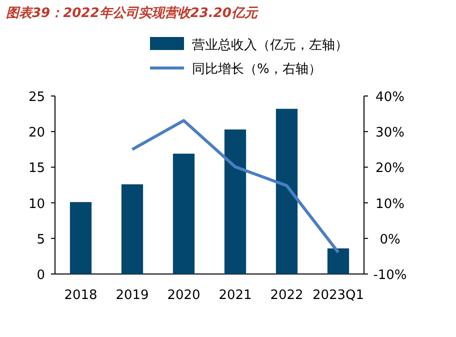  What do you see at coordinates (390, 97) in the screenshot?
I see `y2-tick-label: 40%` at bounding box center [390, 97].